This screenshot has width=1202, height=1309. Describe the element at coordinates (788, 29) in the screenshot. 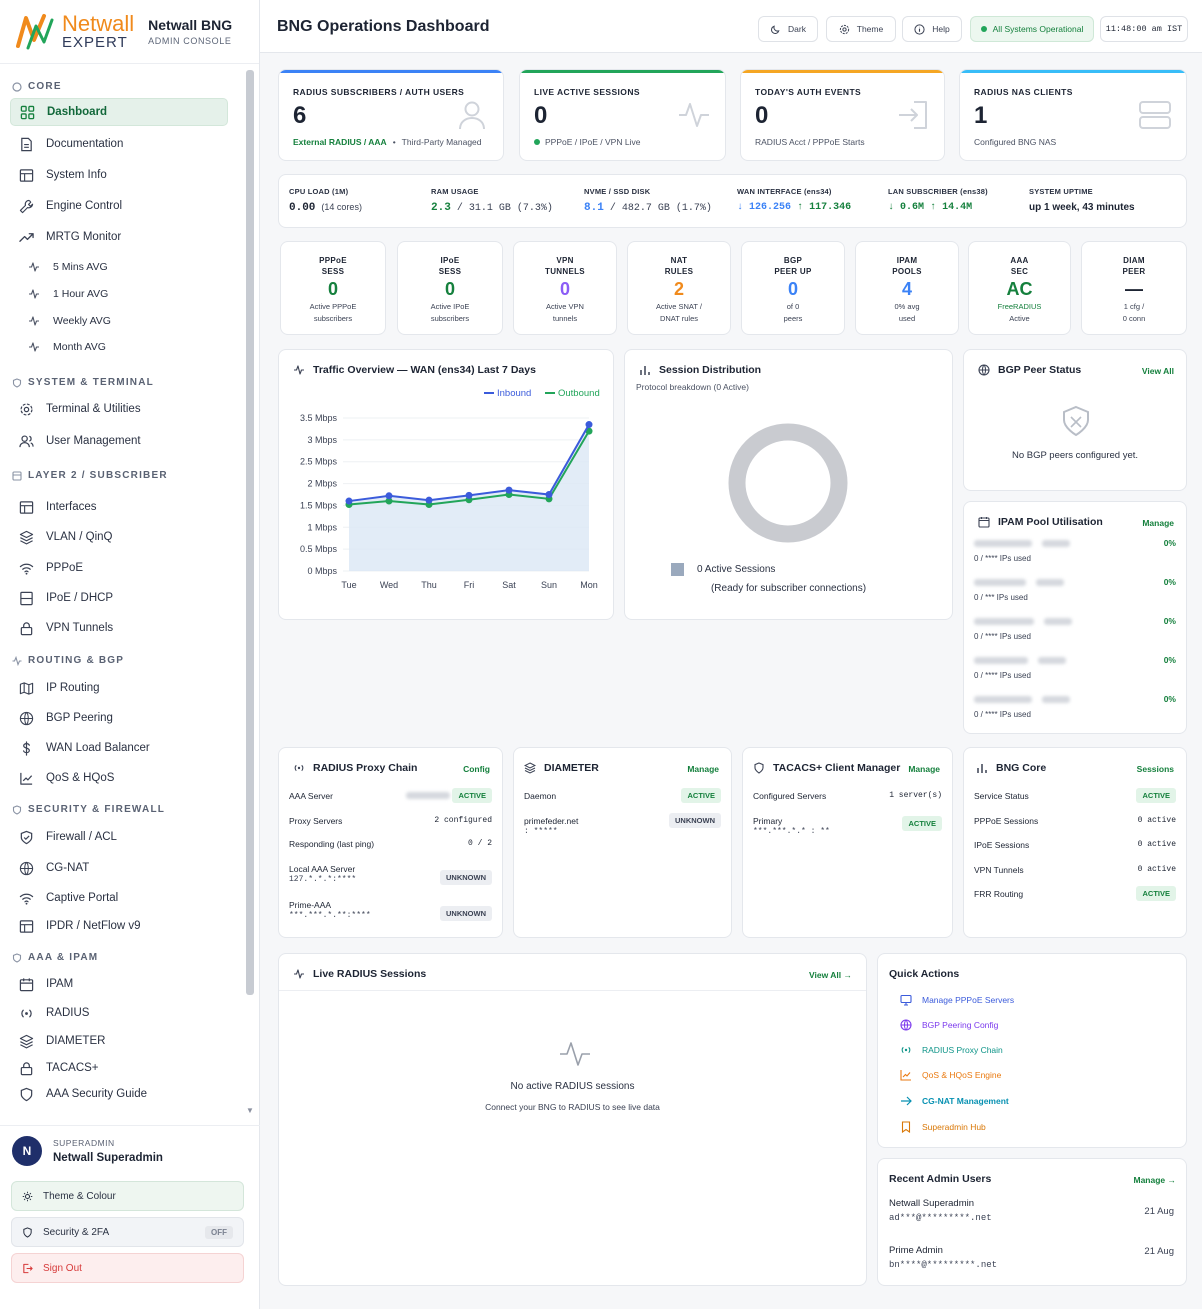

I see `dark-mode-button: Dark` at that location.